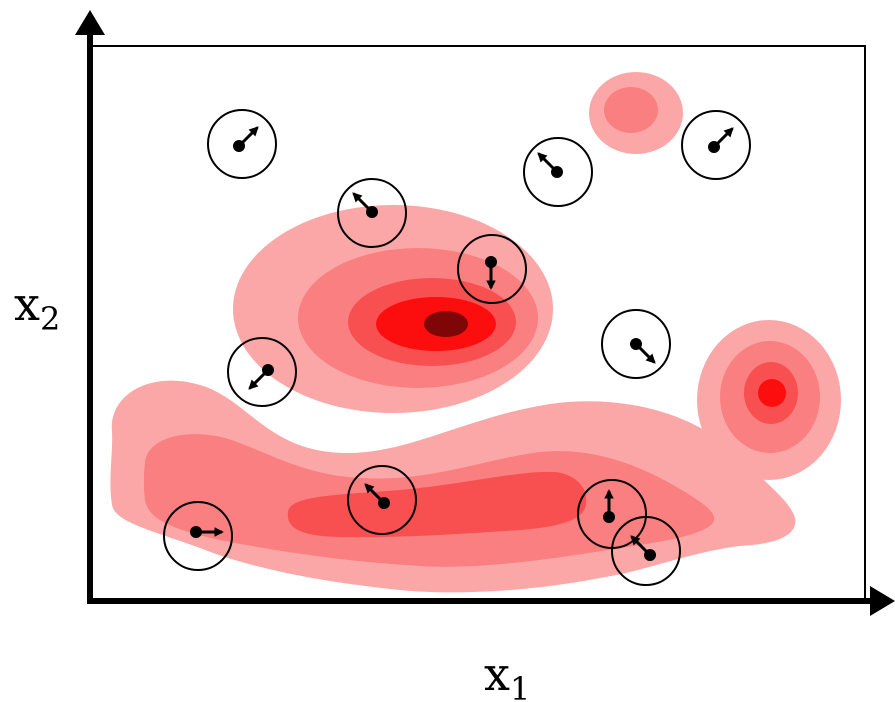 The height and width of the screenshot is (702, 895). Describe the element at coordinates (507, 674) in the screenshot. I see `x-axis-label: x1` at that location.